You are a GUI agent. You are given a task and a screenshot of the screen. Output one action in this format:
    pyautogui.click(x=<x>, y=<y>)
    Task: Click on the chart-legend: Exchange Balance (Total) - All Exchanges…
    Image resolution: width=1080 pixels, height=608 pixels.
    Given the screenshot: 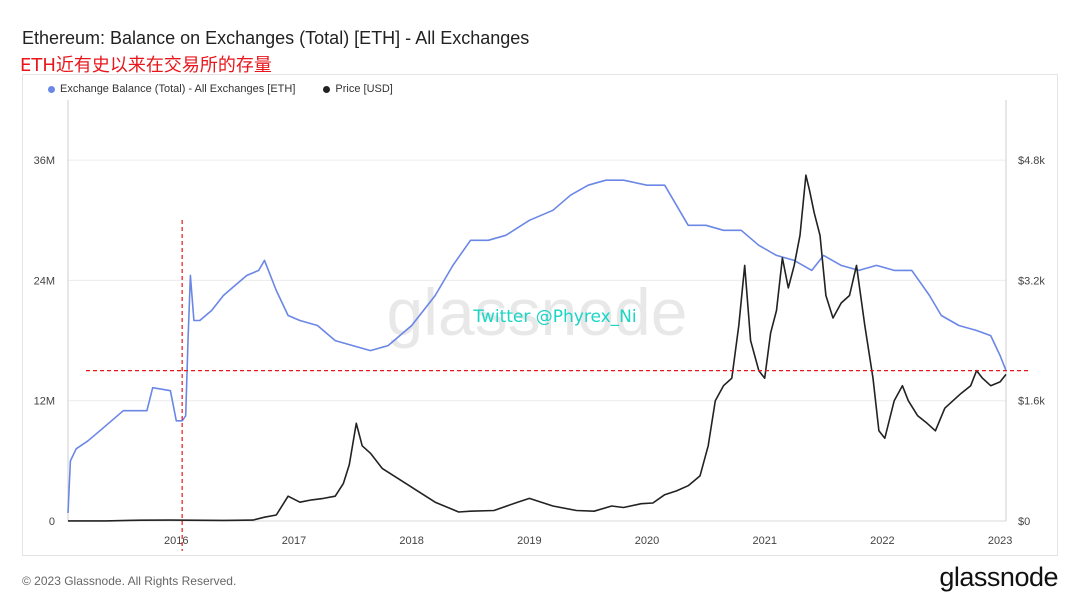 What is the action you would take?
    pyautogui.click(x=220, y=89)
    